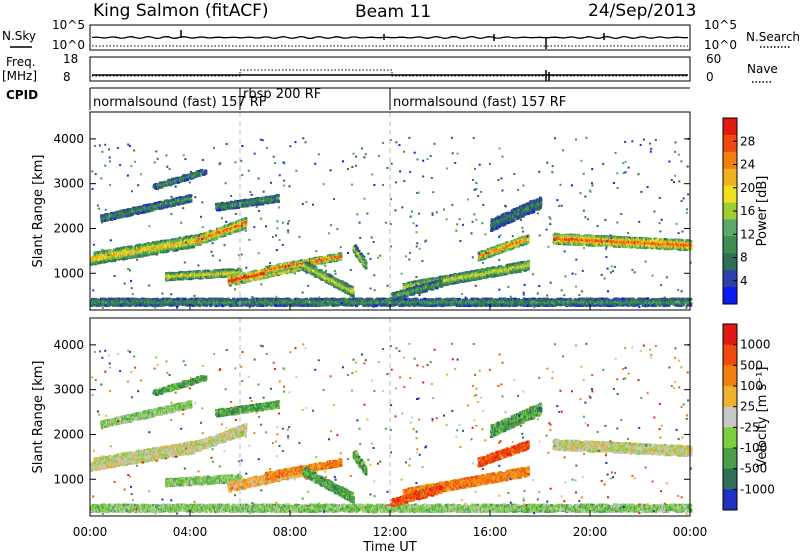  What do you see at coordinates (773, 37) in the screenshot?
I see `nsearch-label: N.Search` at bounding box center [773, 37].